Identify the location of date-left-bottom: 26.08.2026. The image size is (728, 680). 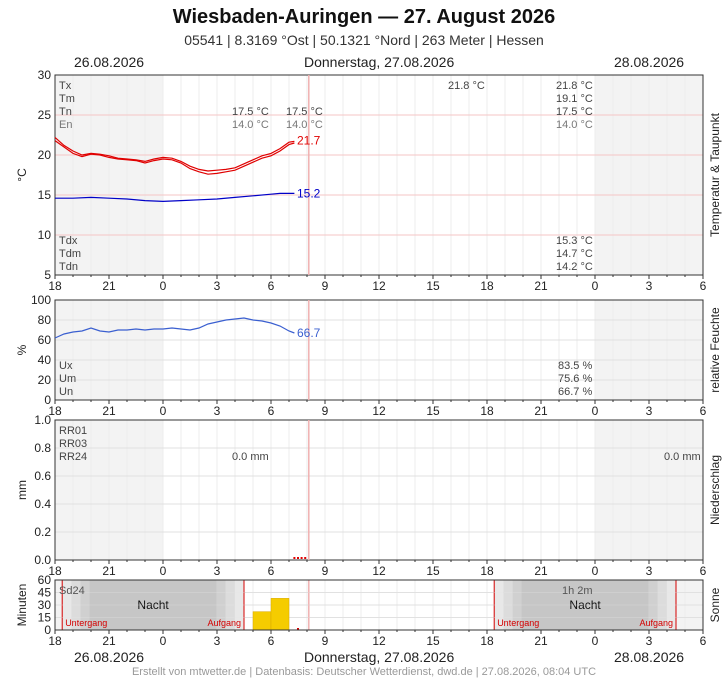
(109, 657).